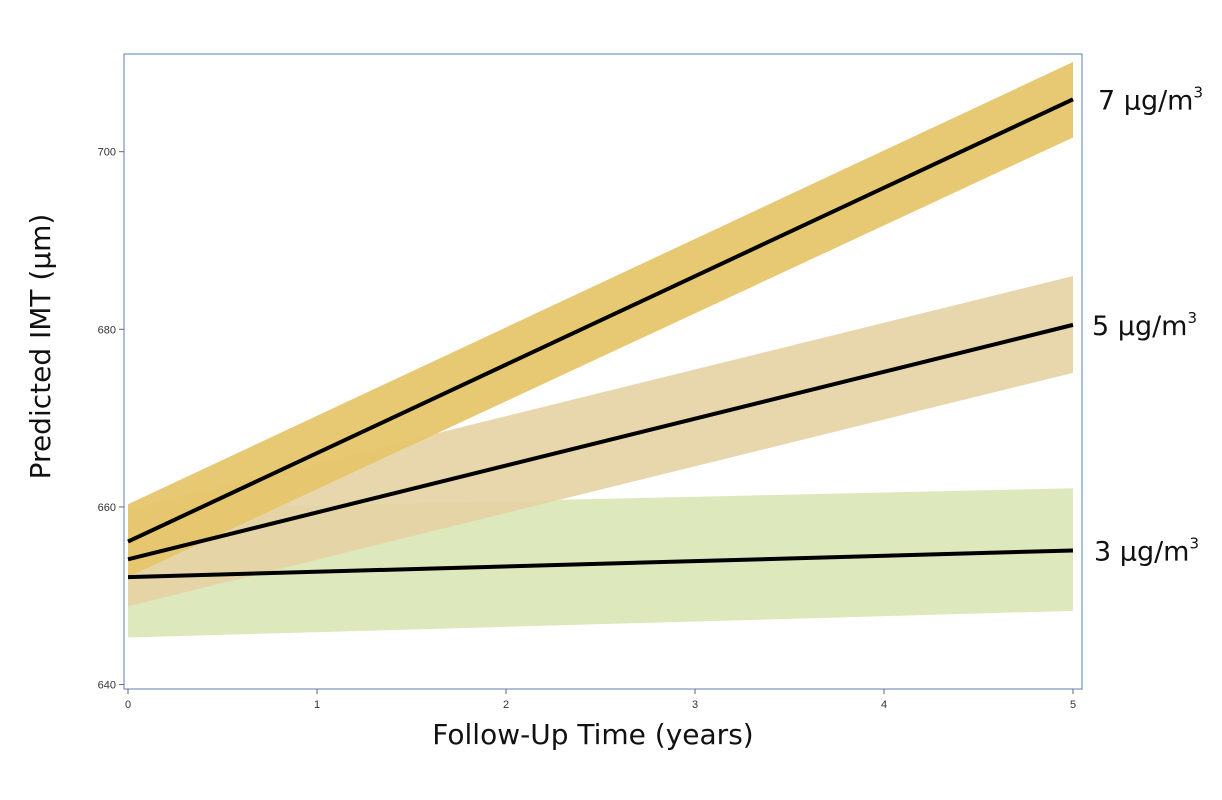 The width and height of the screenshot is (1222, 800). I want to click on x-tick-label: 3, so click(695, 705).